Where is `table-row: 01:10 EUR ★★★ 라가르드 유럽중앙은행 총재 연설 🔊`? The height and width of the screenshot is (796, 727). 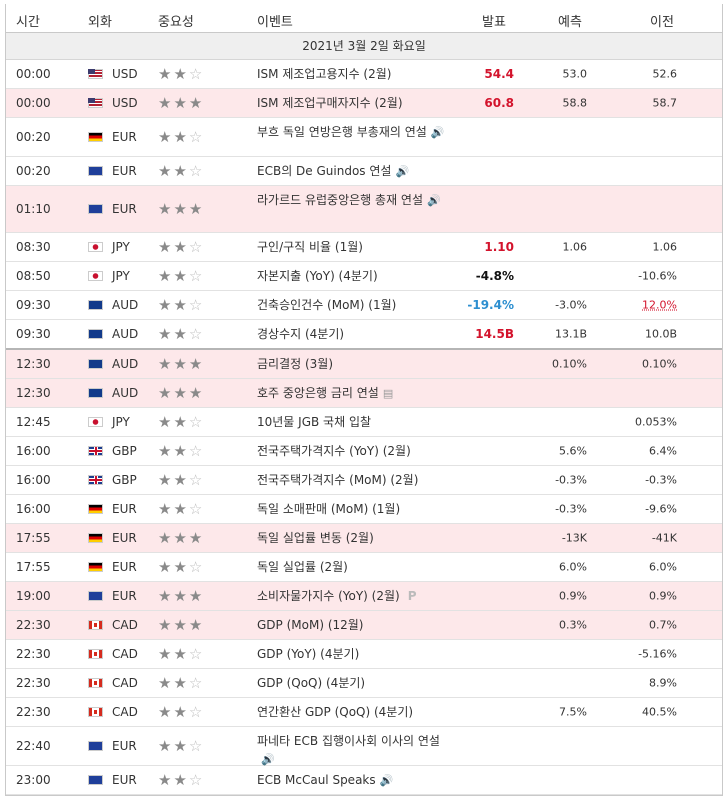
table-row: 01:10 EUR ★★★ 라가르드 유럽중앙은행 총재 연설 🔊 is located at coordinates (364, 209).